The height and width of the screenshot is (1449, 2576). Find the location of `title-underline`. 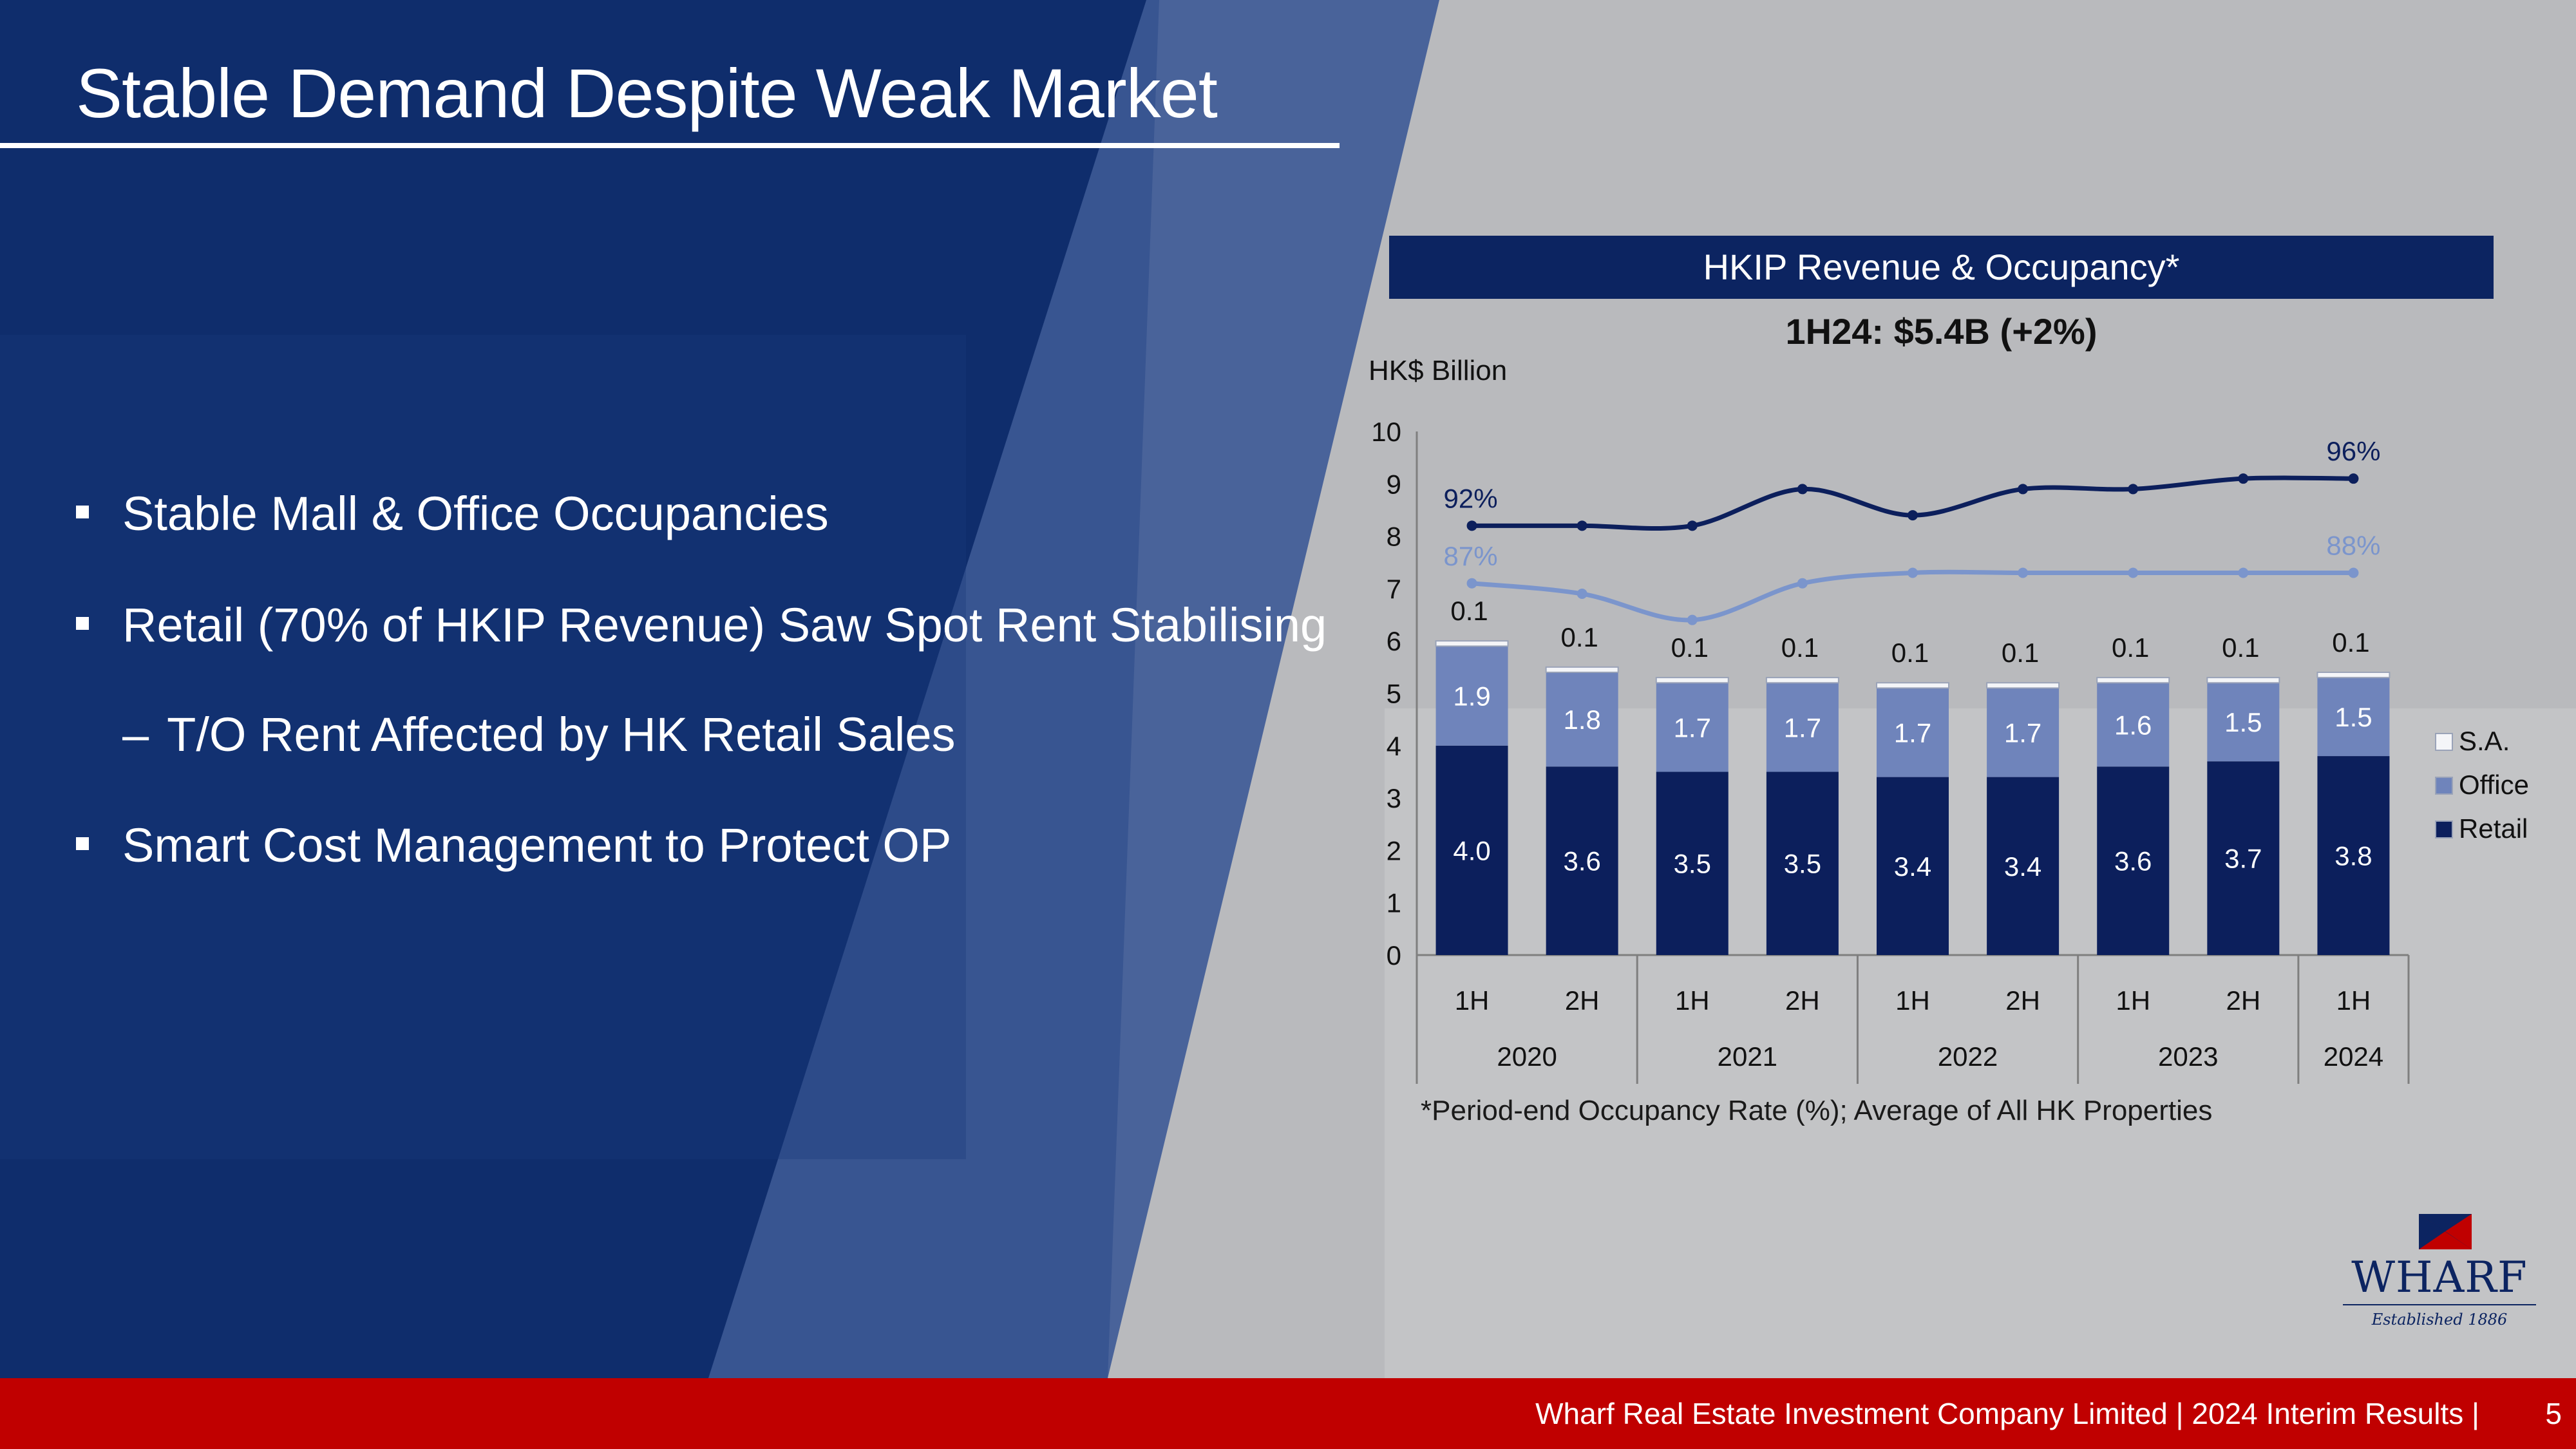

title-underline is located at coordinates (670, 145).